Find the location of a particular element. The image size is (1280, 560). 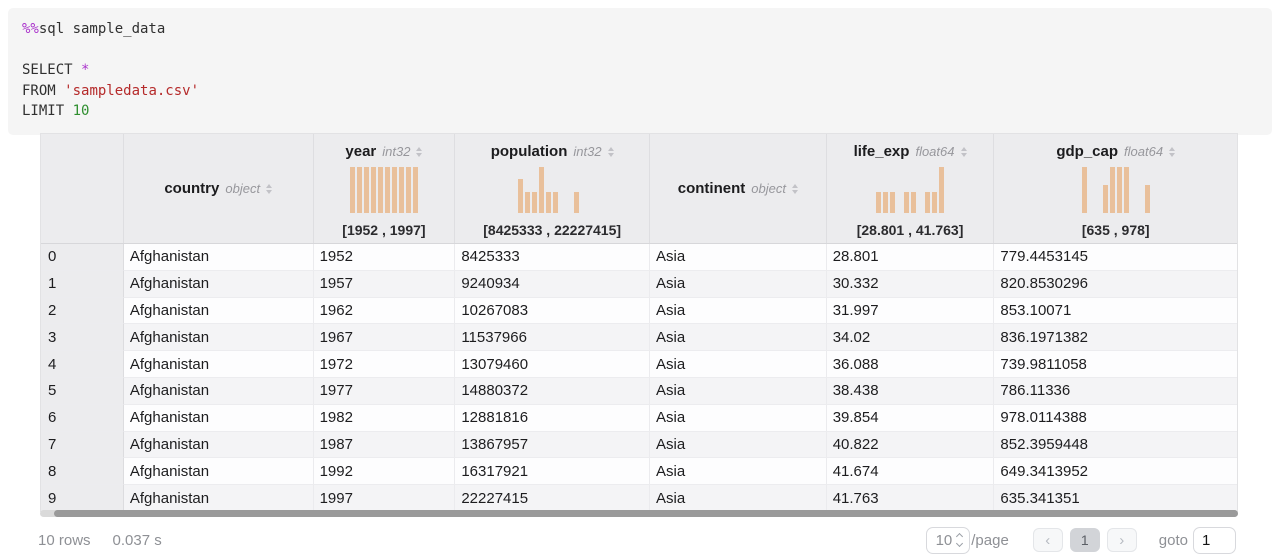

page-size-select: 10 is located at coordinates (948, 540).